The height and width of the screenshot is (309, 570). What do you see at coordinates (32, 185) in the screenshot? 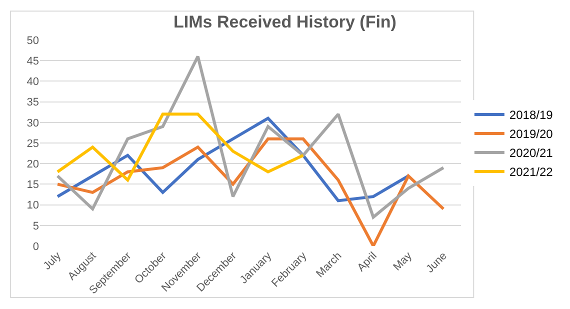
I see `y-tick-label: 15` at bounding box center [32, 185].